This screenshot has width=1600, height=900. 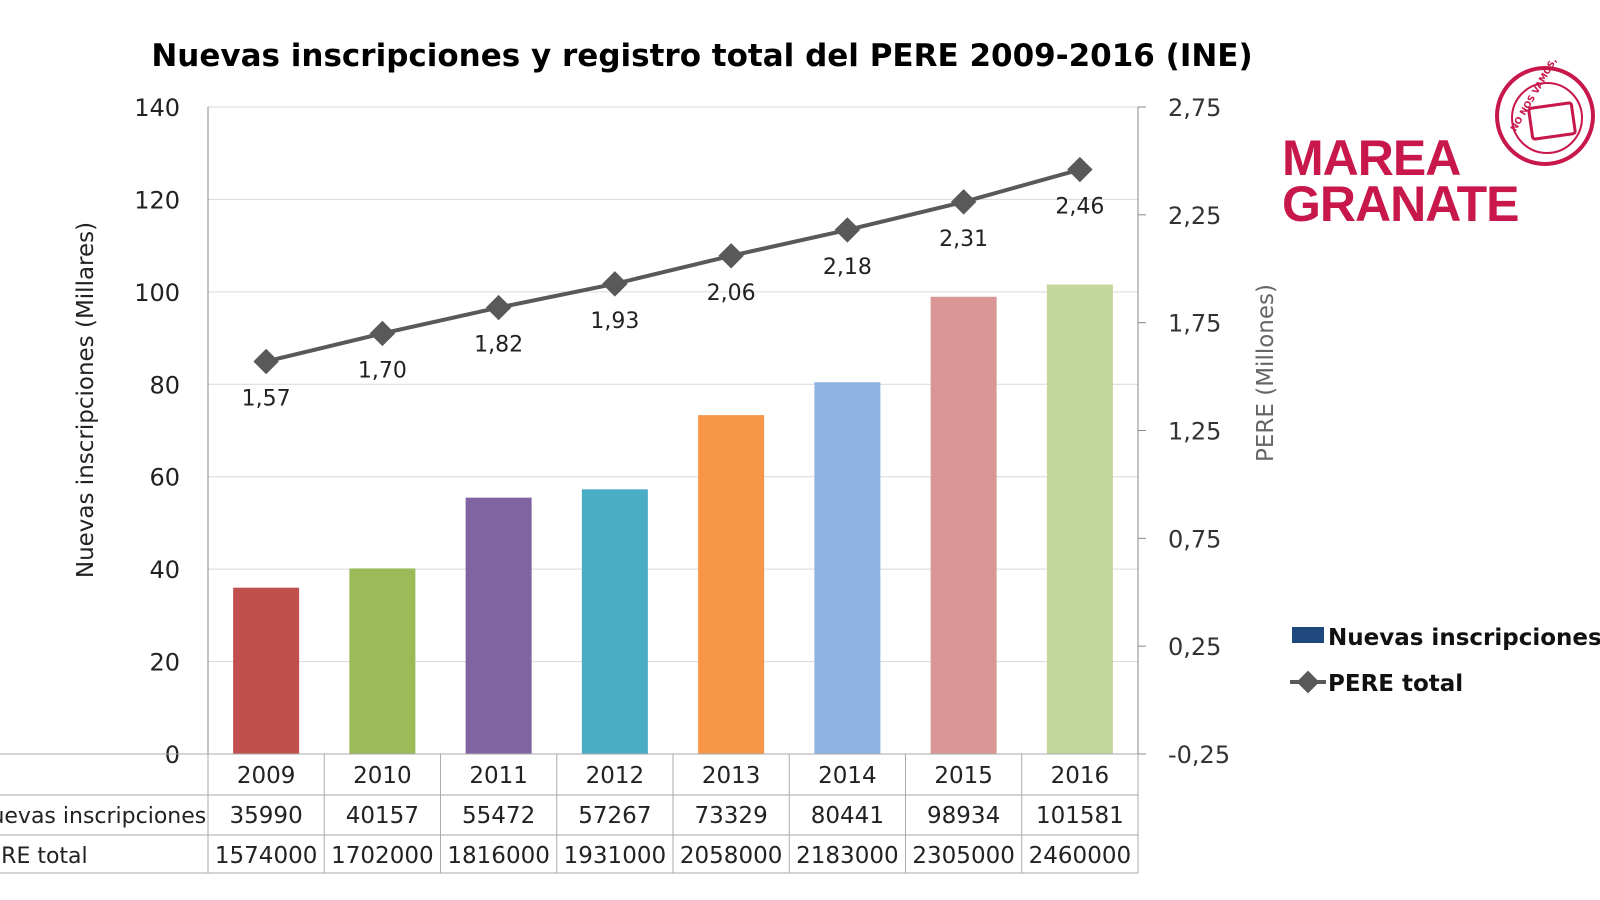 What do you see at coordinates (382, 661) in the screenshot?
I see `bar-2010` at bounding box center [382, 661].